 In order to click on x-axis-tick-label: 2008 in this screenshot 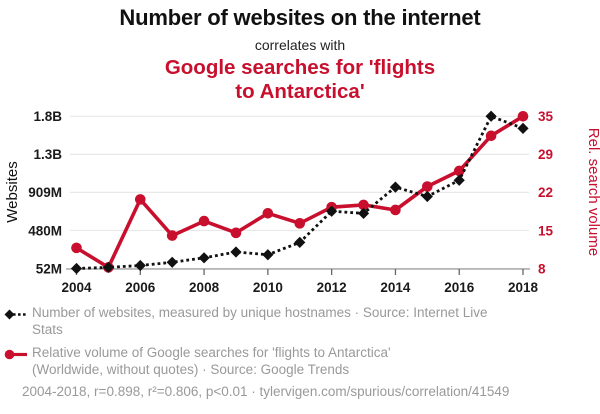, I will do `click(204, 287)`.